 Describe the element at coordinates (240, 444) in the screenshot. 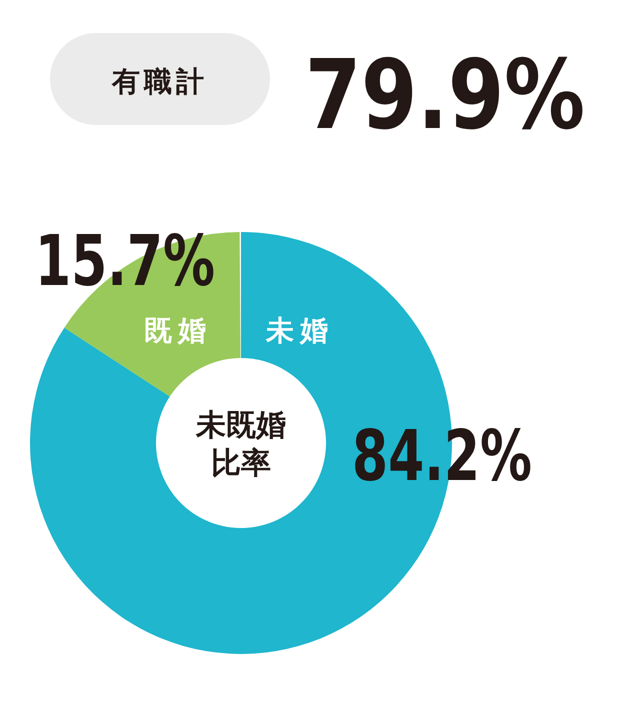

I see `text: 未既婚比率` at that location.